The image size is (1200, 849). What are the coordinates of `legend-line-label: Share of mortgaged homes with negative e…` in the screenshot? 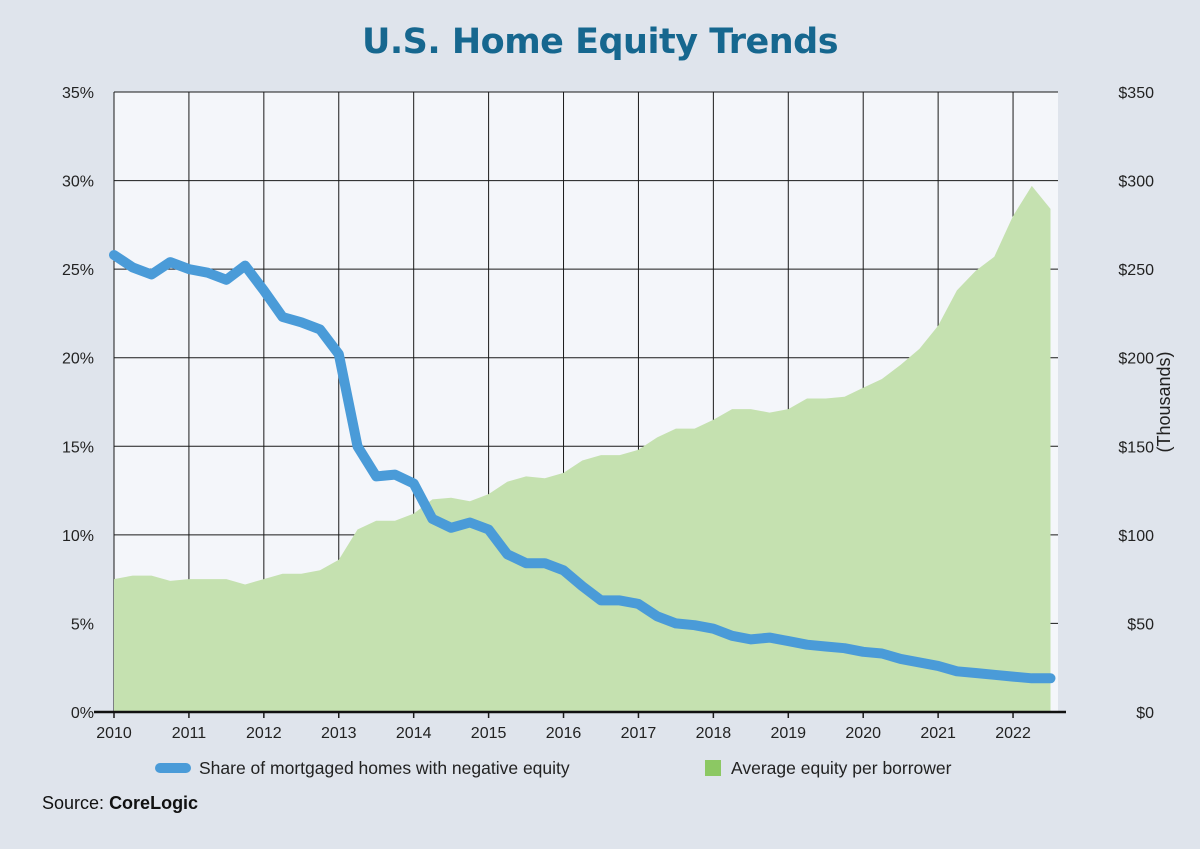 It's located at (384, 768).